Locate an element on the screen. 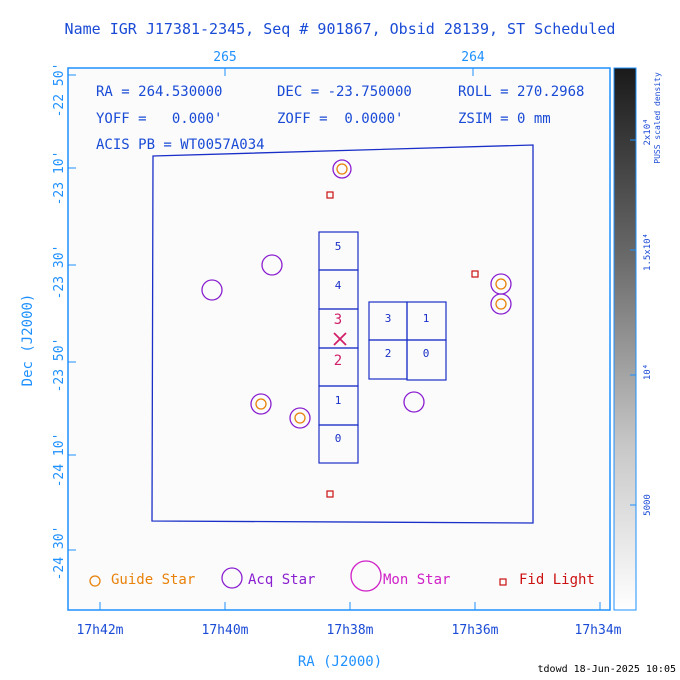 The height and width of the screenshot is (680, 680). legend-fid-label: Fid Light is located at coordinates (557, 580).